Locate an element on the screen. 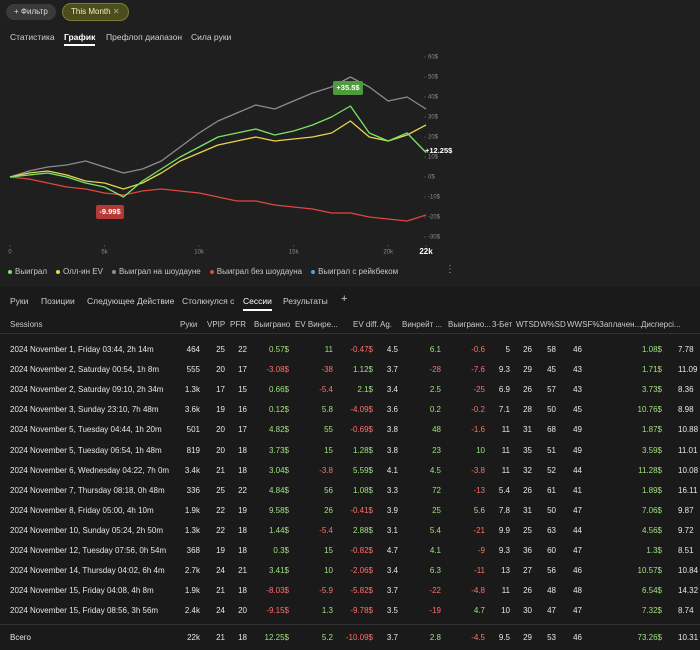 The width and height of the screenshot is (700, 650). legend-item: Выиграл is located at coordinates (27, 271).